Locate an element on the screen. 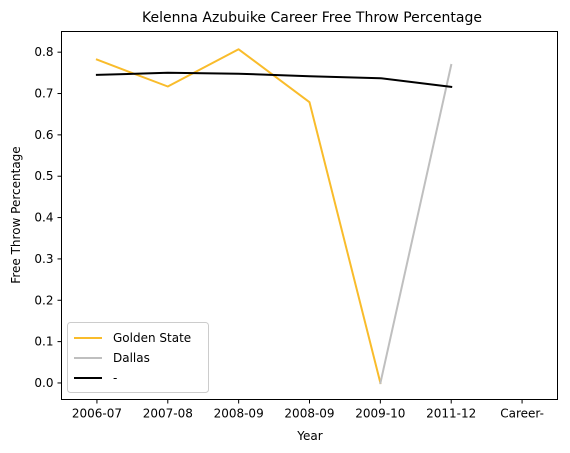 Image resolution: width=570 pixels, height=453 pixels. y-tick-label: 0.5 is located at coordinates (43, 176).